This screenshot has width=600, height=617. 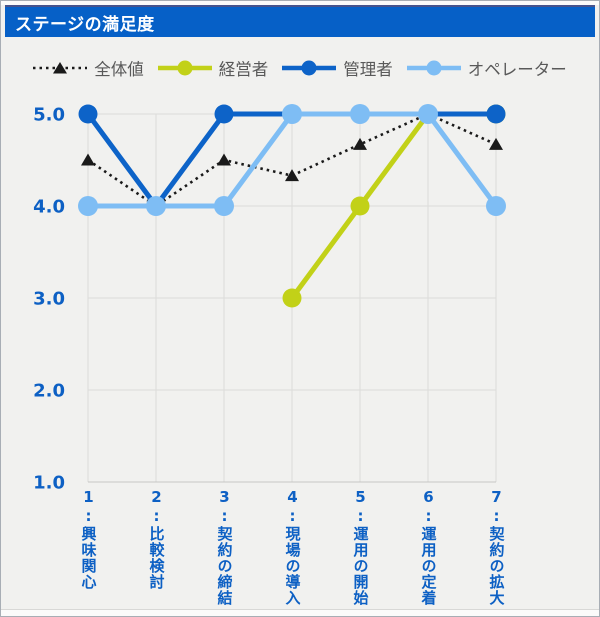 I want to click on chart-title-bar: ステージの満足度, so click(x=300, y=21).